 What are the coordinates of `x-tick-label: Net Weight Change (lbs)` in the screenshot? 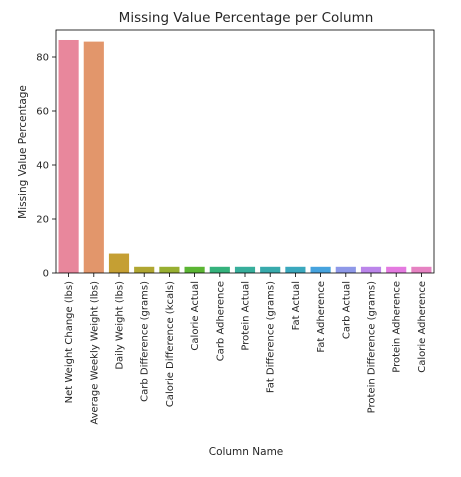 It's located at (69, 342).